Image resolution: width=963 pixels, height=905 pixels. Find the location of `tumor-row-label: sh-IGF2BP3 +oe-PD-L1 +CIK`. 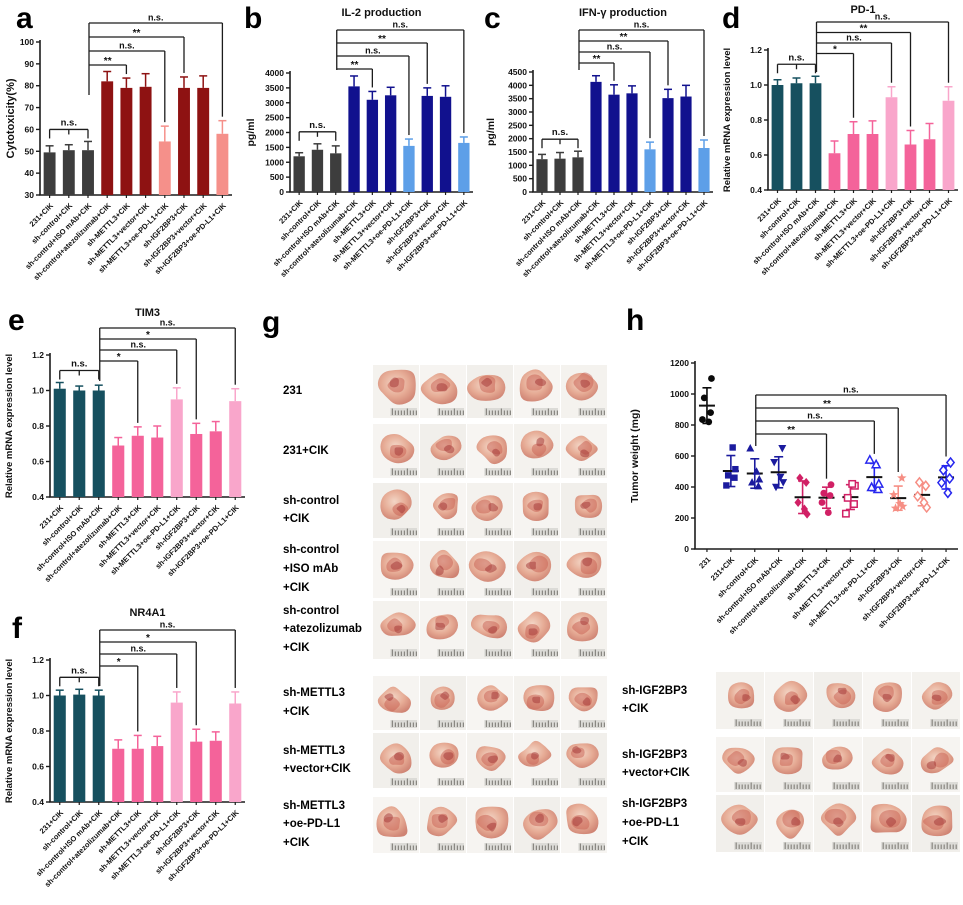

tumor-row-label: sh-IGF2BP3 +oe-PD-L1 +CIK is located at coordinates (655, 823).